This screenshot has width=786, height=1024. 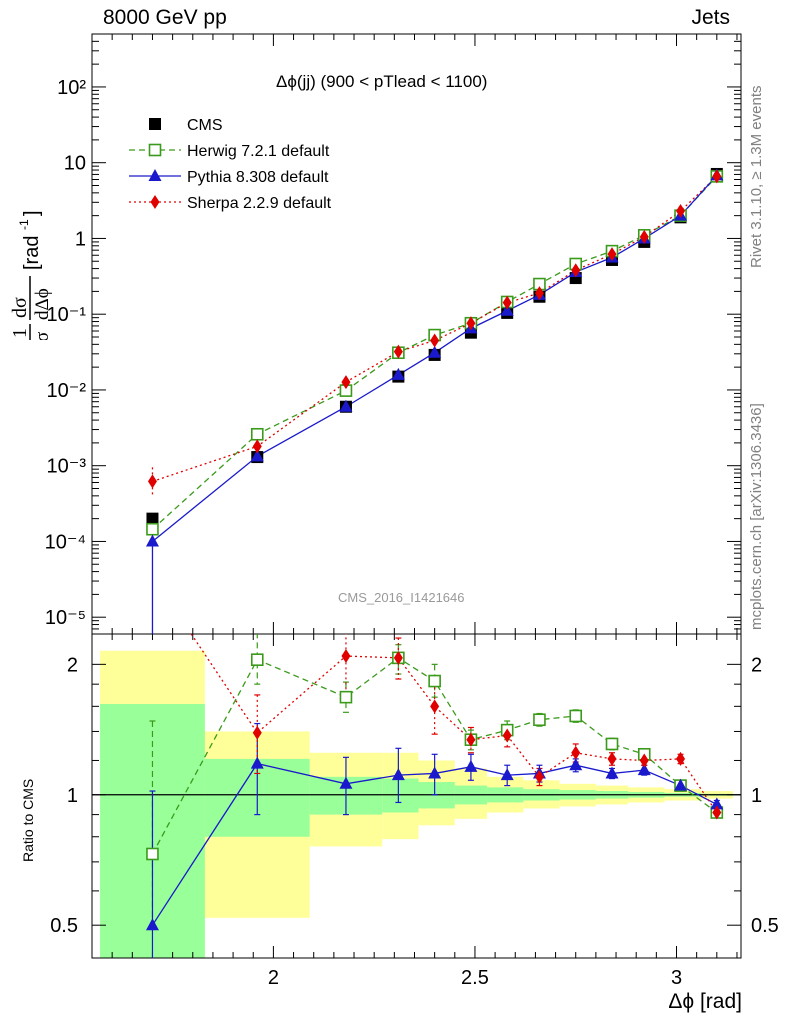 What do you see at coordinates (80, 239) in the screenshot?
I see `y-tick-label: 1` at bounding box center [80, 239].